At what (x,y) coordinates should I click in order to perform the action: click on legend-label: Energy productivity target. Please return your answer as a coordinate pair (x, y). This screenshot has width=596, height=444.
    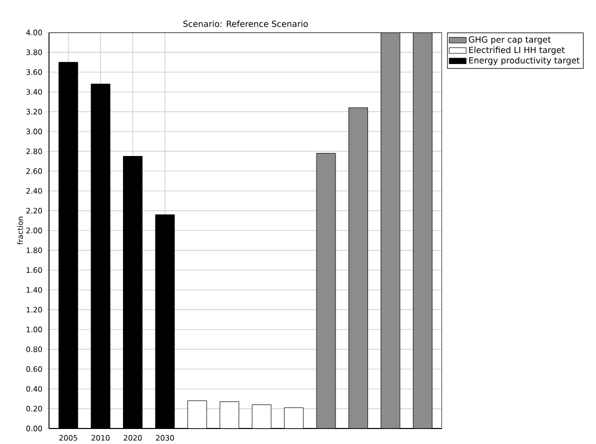
    Looking at the image, I should click on (524, 61).